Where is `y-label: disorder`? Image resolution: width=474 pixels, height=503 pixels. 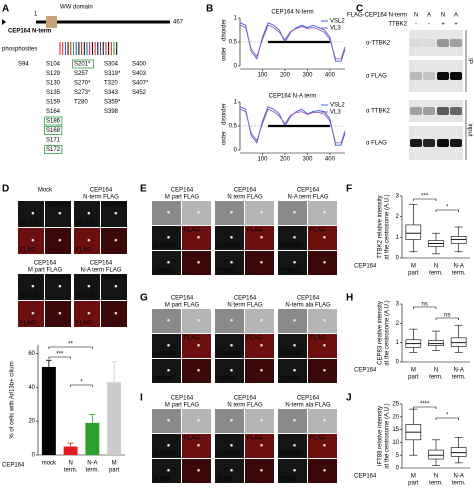
y-label: disorder is located at coordinates (225, 114).